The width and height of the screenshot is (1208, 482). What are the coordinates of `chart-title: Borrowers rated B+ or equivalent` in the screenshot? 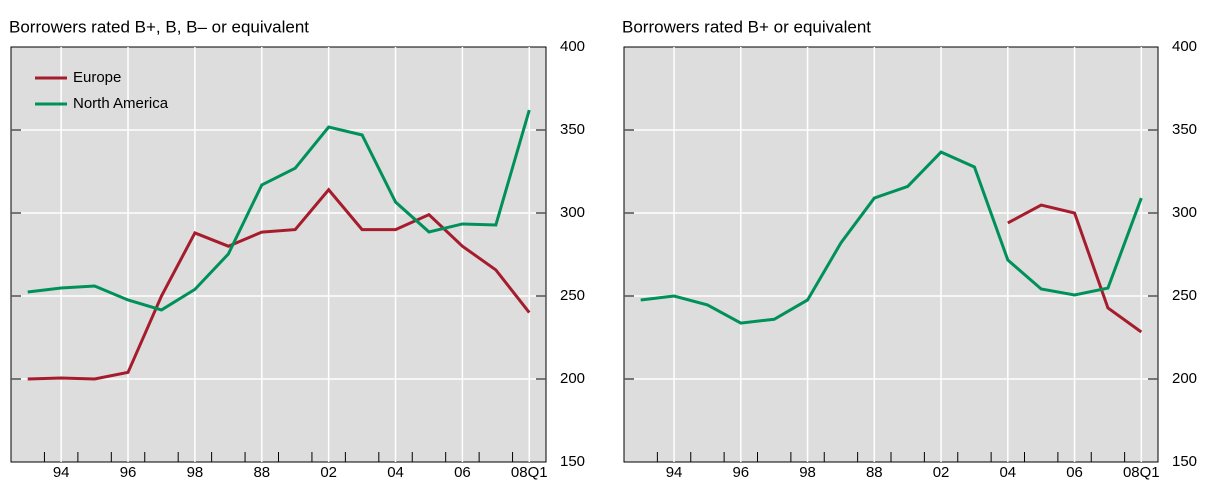 It's located at (746, 26).